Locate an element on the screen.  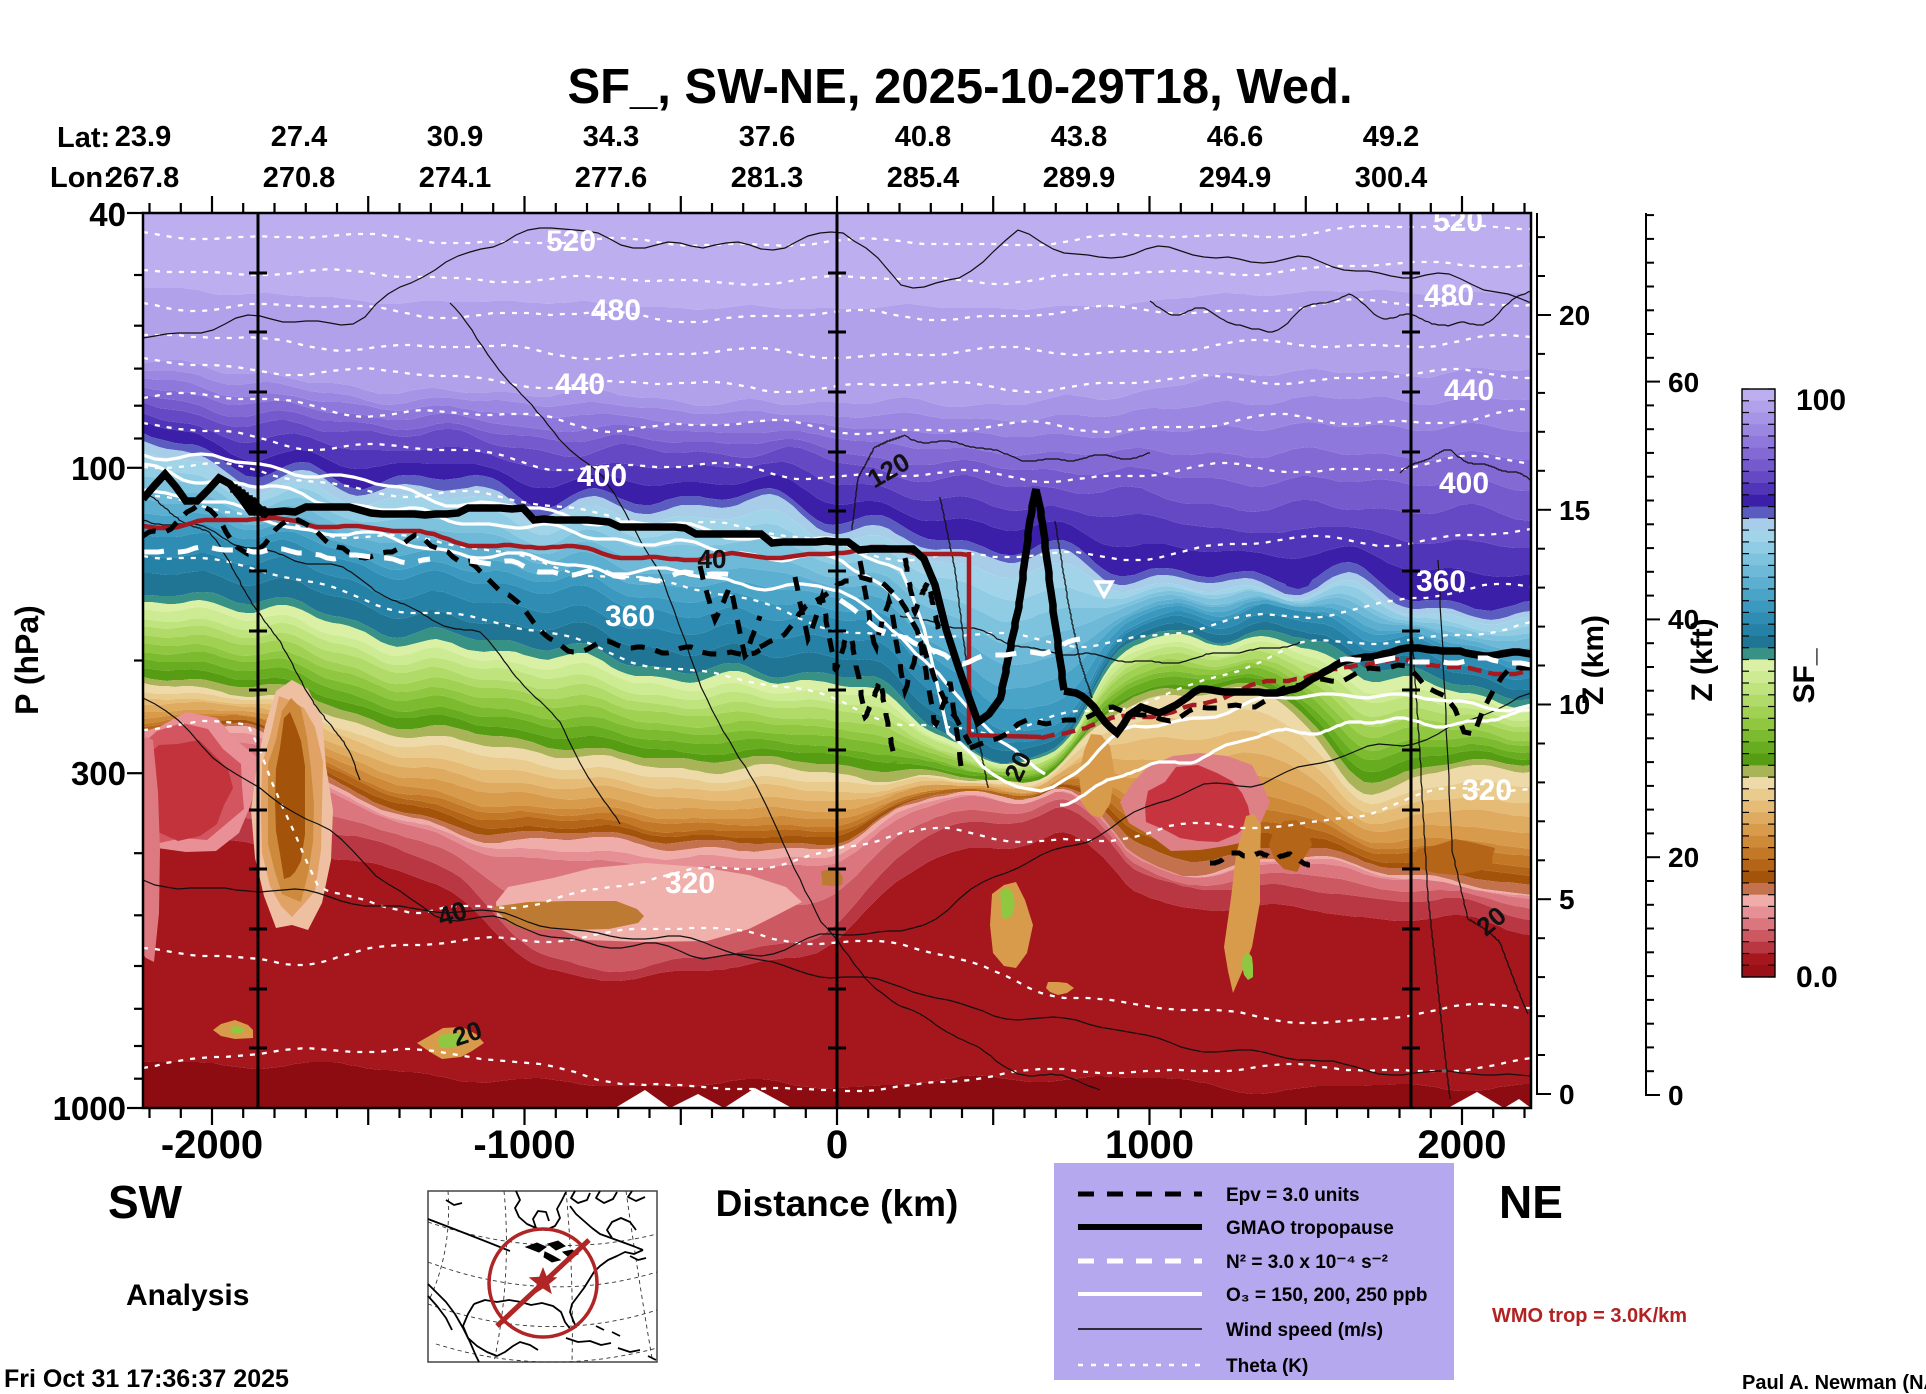
svg-text: -1000 is located at coordinates (524, 1145).